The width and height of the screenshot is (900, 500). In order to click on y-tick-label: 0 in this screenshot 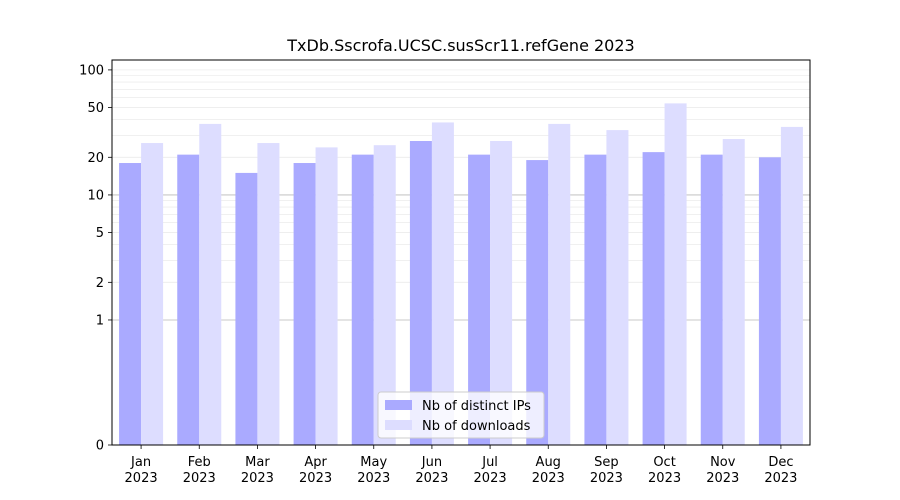, I will do `click(100, 446)`.